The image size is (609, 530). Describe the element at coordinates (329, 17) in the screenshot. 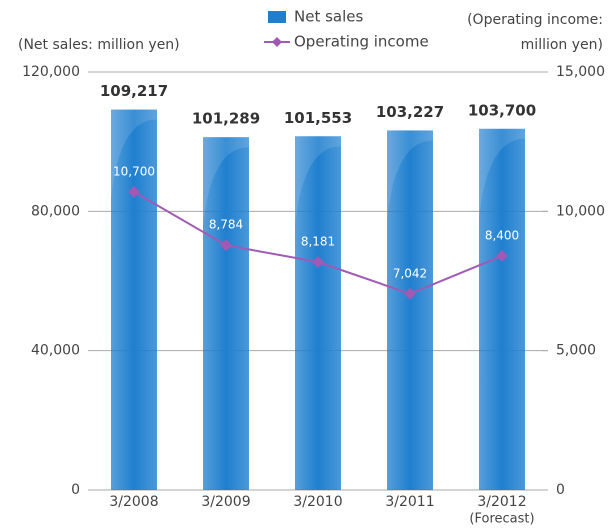

I see `legend-label: Net sales` at that location.